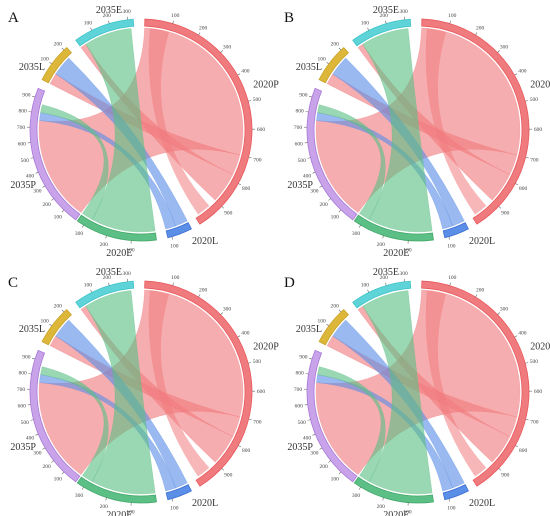  I want to click on segment-2035l: 100 200 2035L, so click(322, 325).